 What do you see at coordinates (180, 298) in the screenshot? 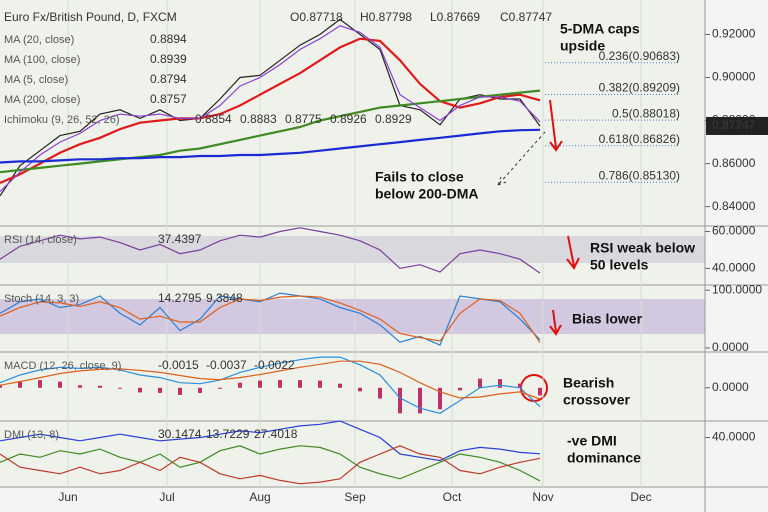
I see `legend-value: 14.2795` at bounding box center [180, 298].